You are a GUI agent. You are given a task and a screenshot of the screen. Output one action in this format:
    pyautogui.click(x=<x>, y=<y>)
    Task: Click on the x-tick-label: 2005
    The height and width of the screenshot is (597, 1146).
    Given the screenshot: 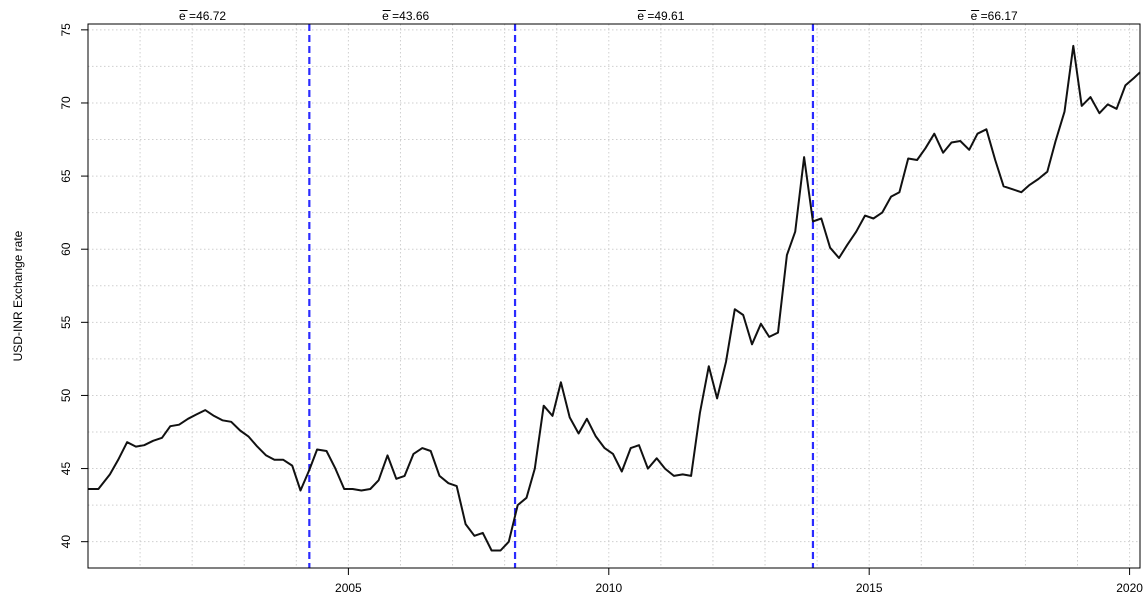 What is the action you would take?
    pyautogui.click(x=348, y=588)
    